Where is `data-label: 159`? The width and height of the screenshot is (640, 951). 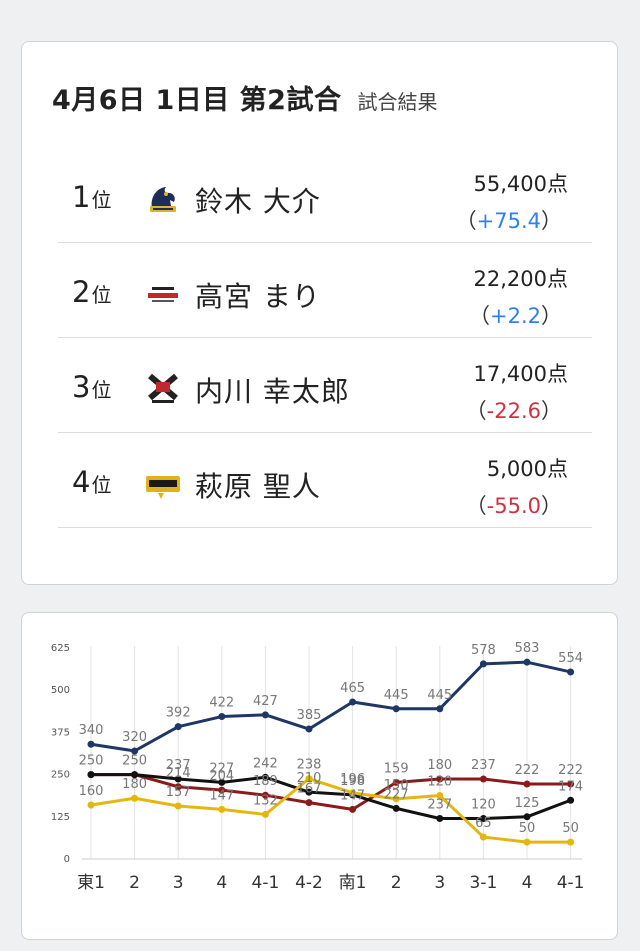 data-label: 159 is located at coordinates (396, 768).